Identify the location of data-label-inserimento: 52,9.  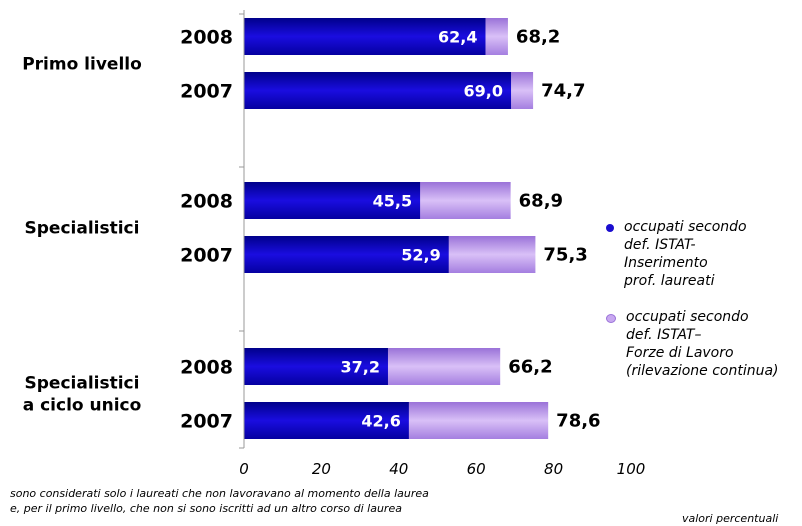
(420, 255).